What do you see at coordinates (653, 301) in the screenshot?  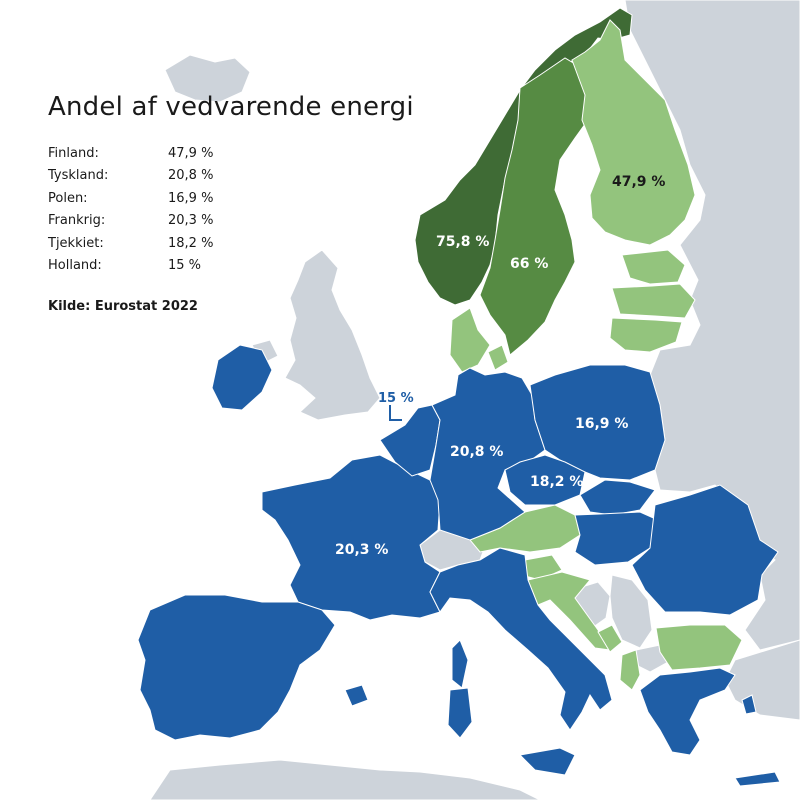 I see `latvia` at bounding box center [653, 301].